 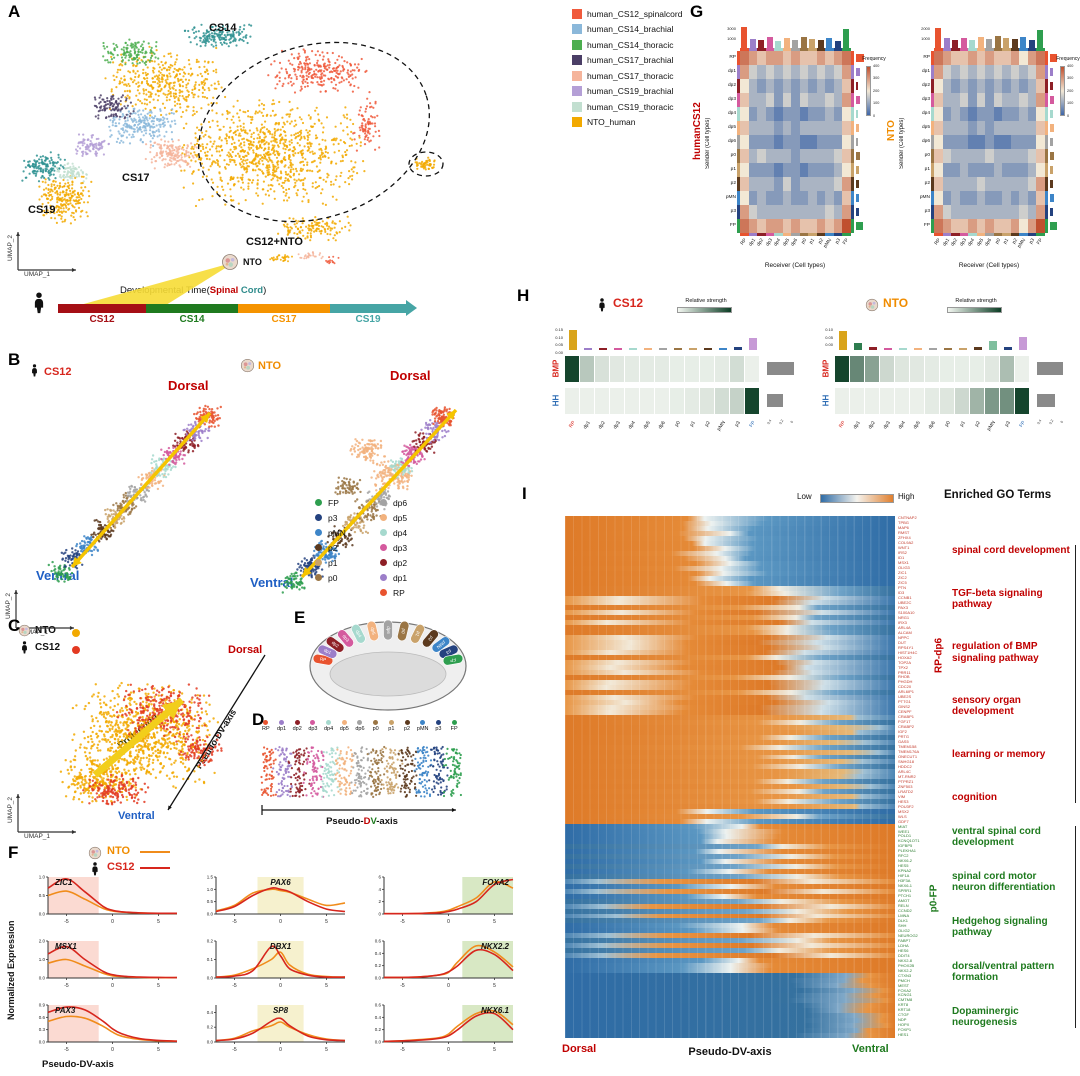 What do you see at coordinates (731, 99) in the screenshot?
I see `row-label: dp3` at bounding box center [731, 99].